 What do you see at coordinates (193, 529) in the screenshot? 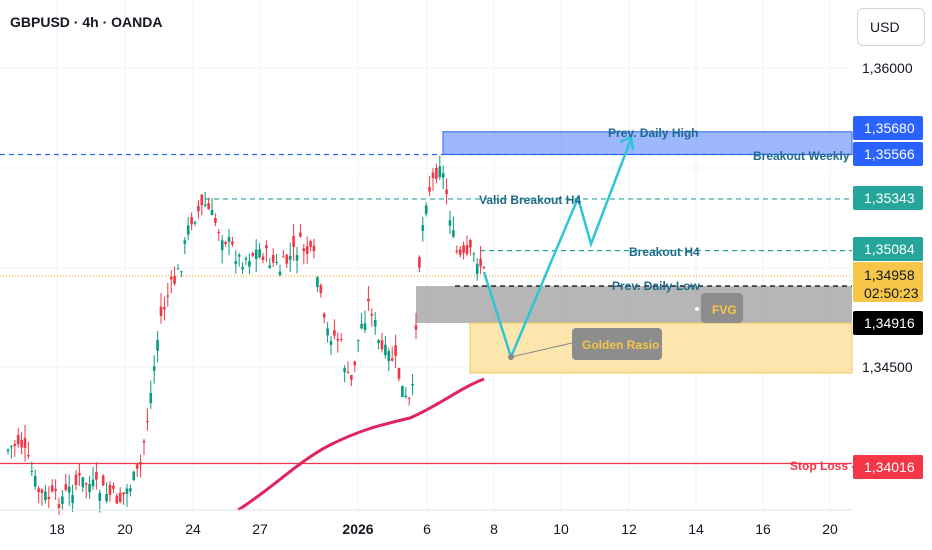
I see `x-tick-label: 24` at bounding box center [193, 529].